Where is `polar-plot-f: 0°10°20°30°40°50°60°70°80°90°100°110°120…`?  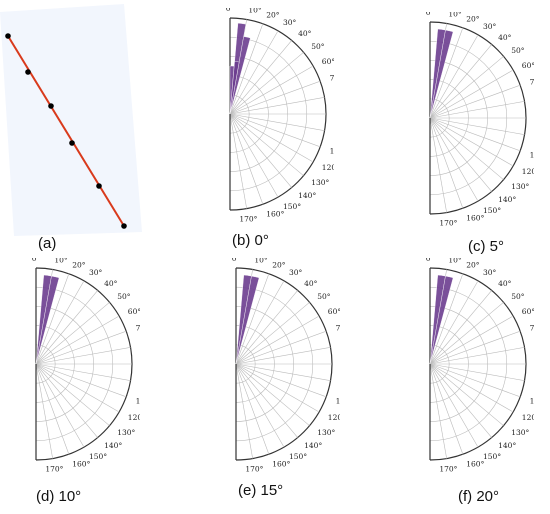
polar-plot-f: 0°10°20°30°40°50°60°70°80°90°100°110°120… is located at coordinates (480, 365).